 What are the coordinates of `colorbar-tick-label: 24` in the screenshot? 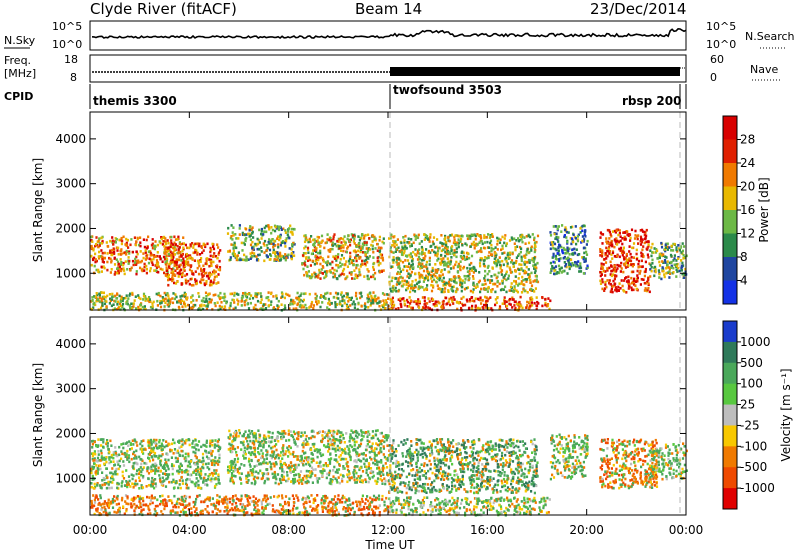 It's located at (747, 163).